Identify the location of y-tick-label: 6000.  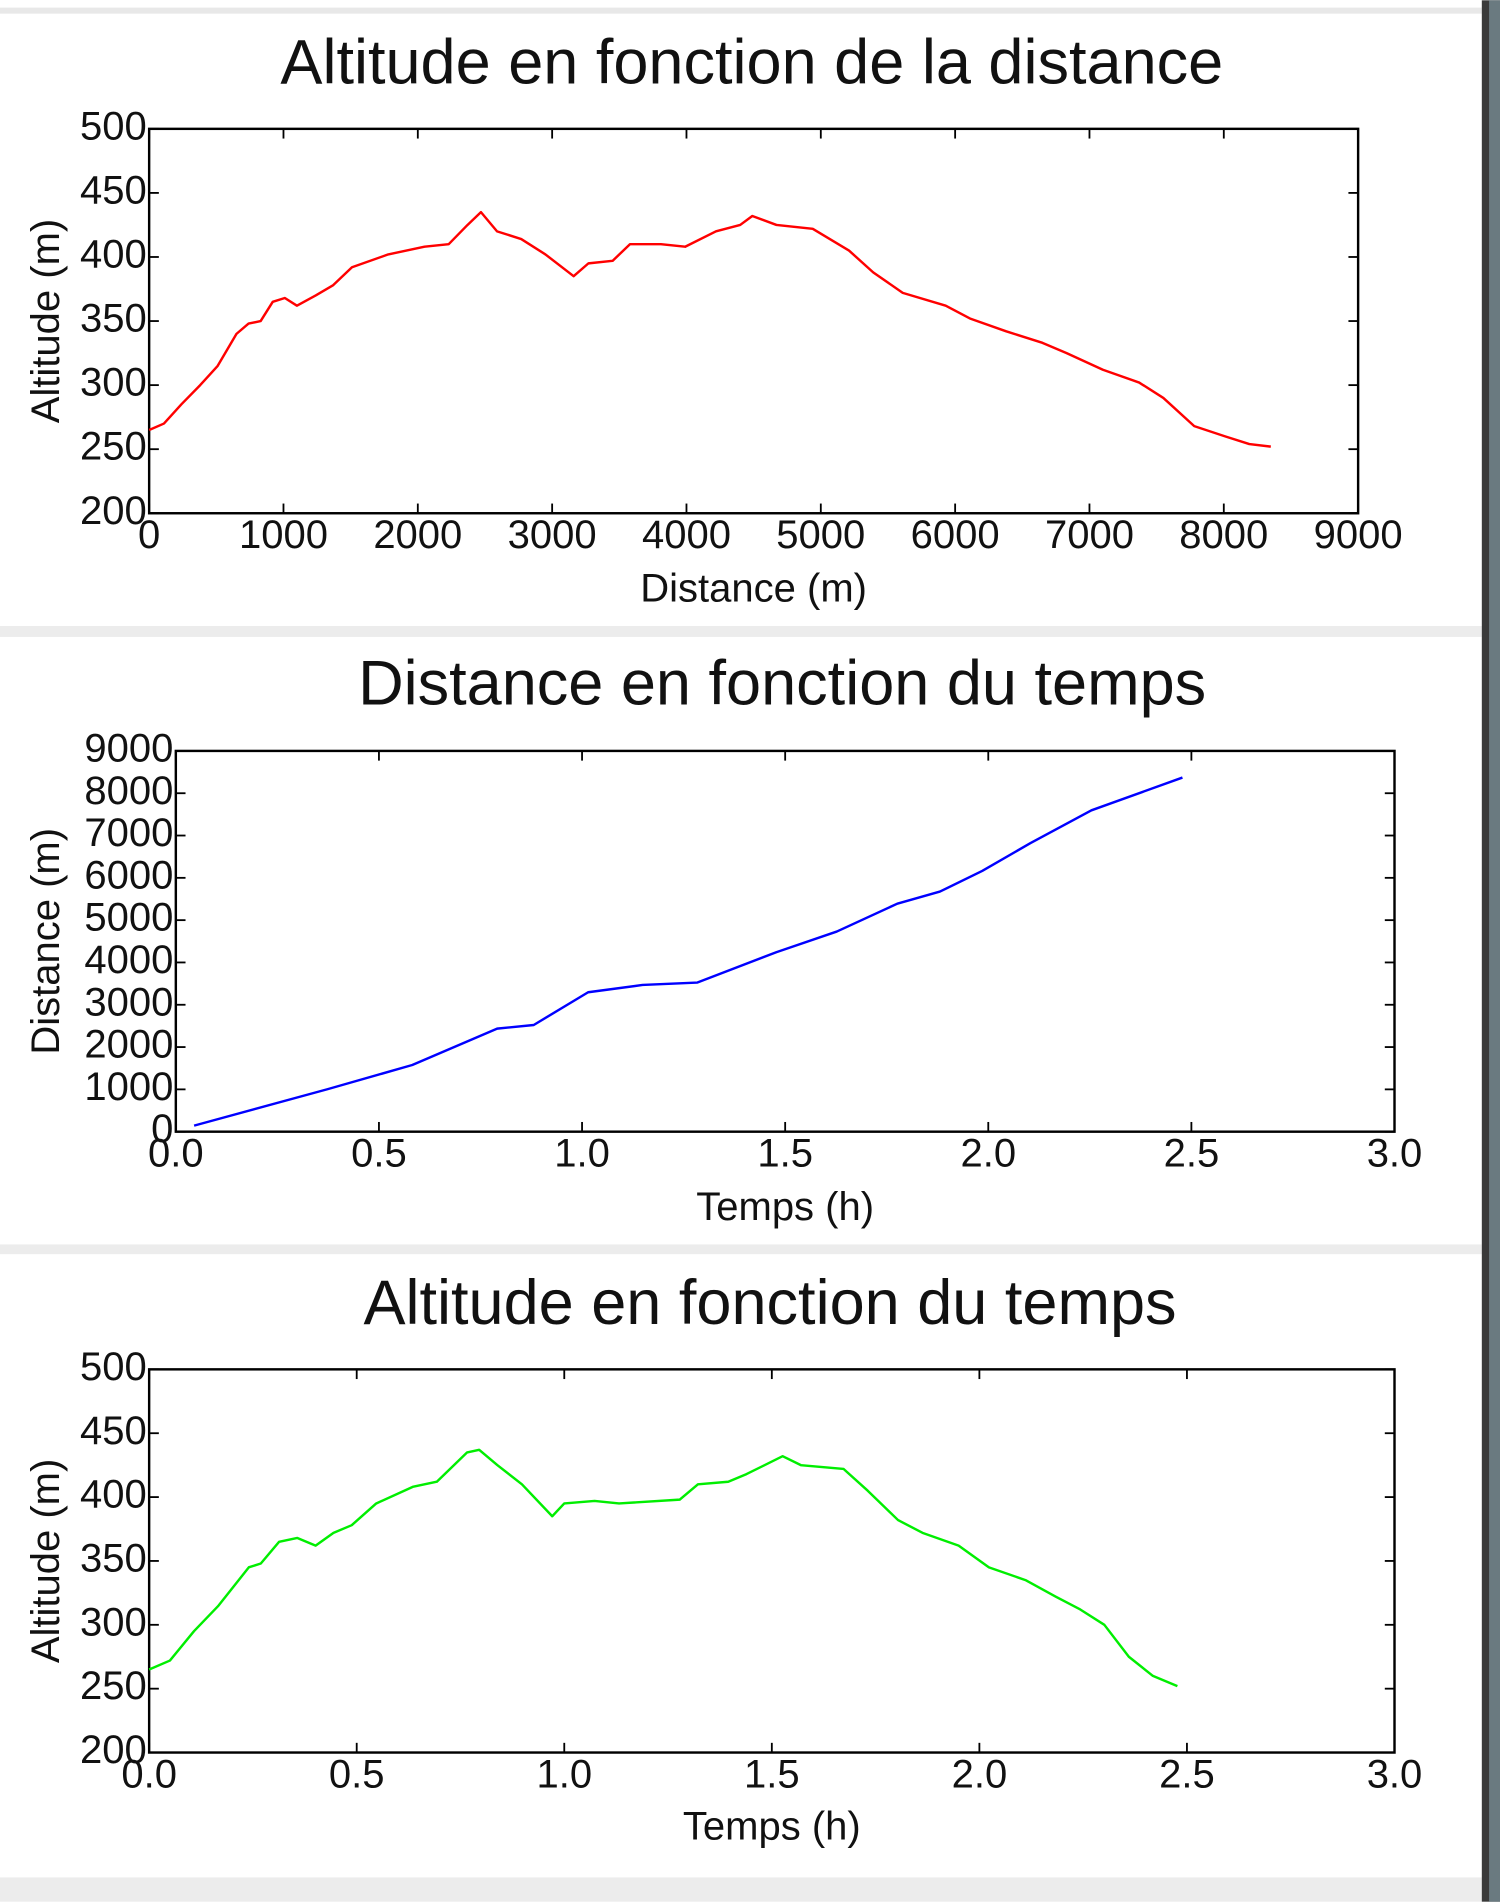
(128, 875).